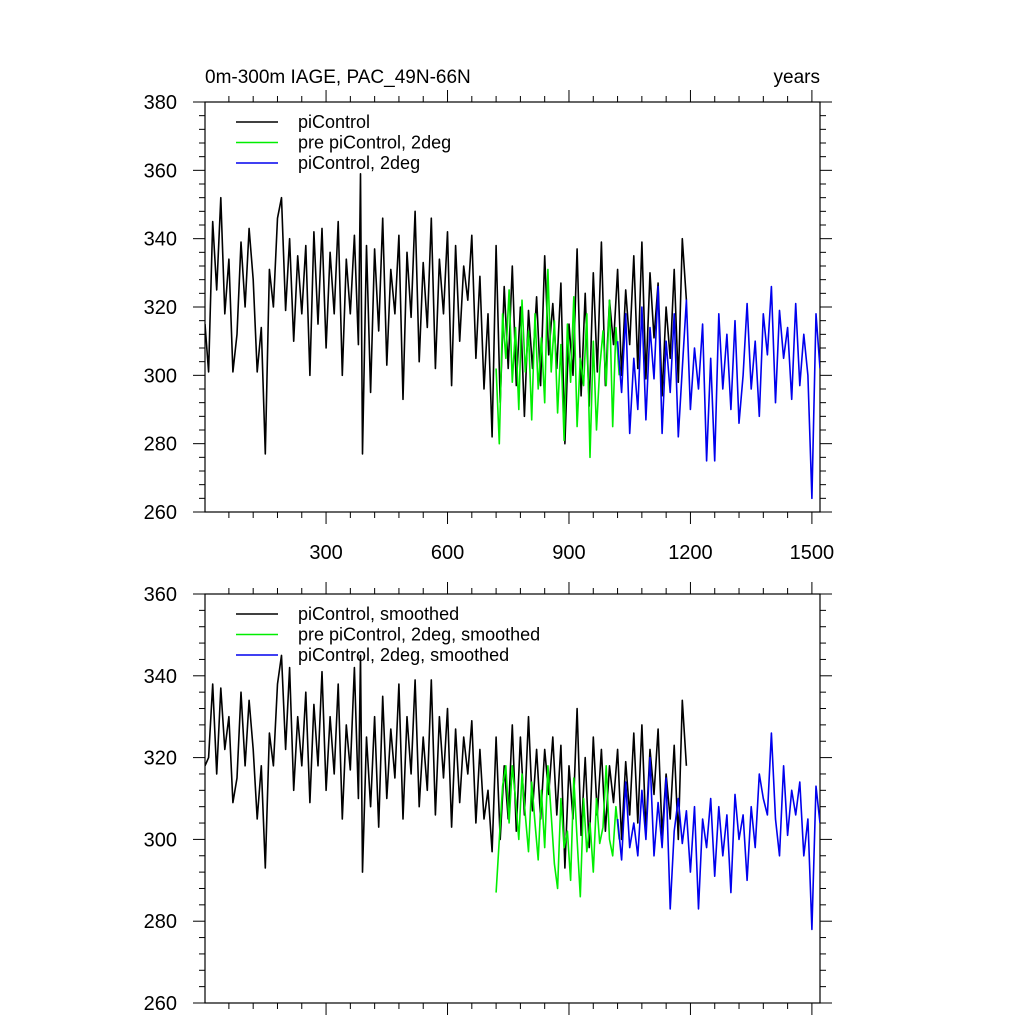 Image resolution: width=1024 pixels, height=1024 pixels. Describe the element at coordinates (403, 655) in the screenshot. I see `legend-label-2: piControl, 2deg, smoothed` at that location.